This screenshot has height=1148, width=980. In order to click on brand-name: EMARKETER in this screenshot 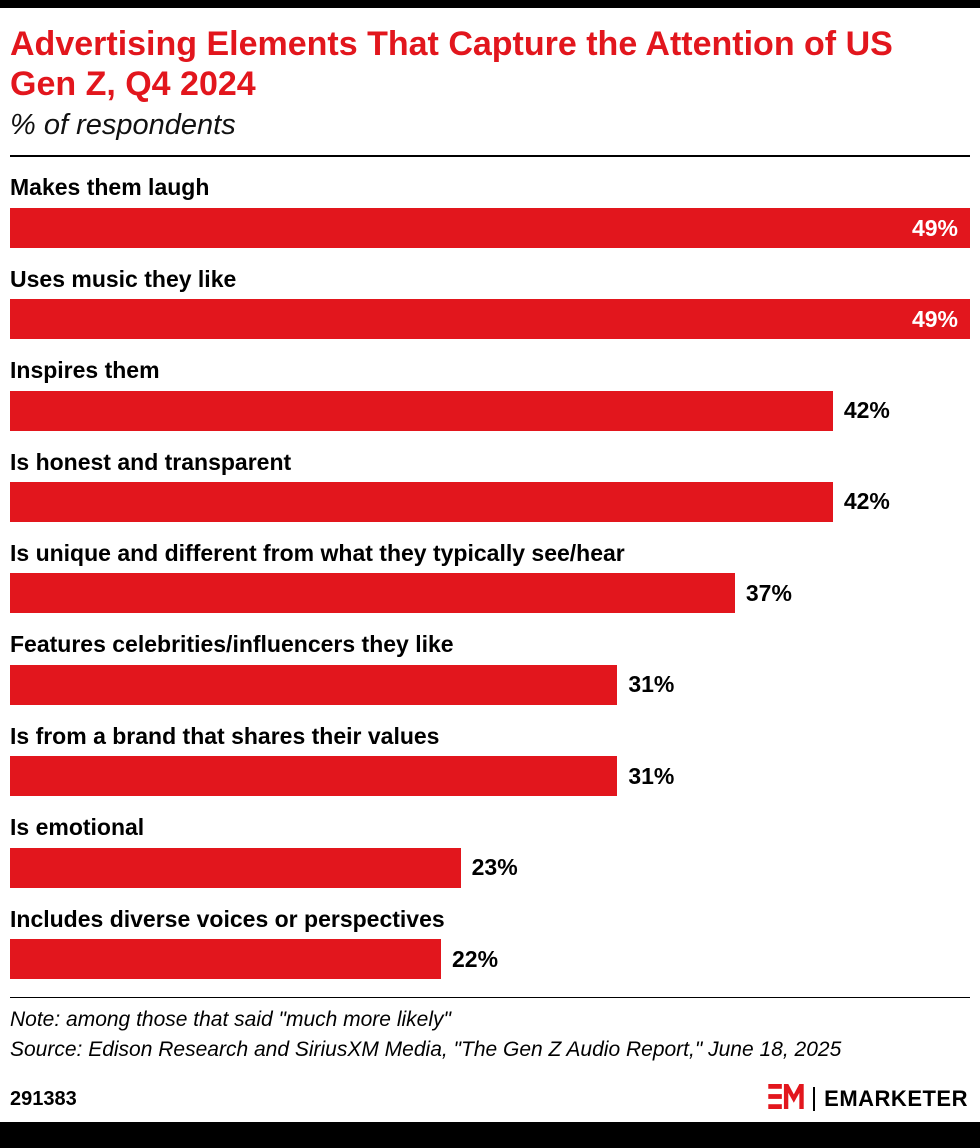, I will do `click(896, 1098)`.